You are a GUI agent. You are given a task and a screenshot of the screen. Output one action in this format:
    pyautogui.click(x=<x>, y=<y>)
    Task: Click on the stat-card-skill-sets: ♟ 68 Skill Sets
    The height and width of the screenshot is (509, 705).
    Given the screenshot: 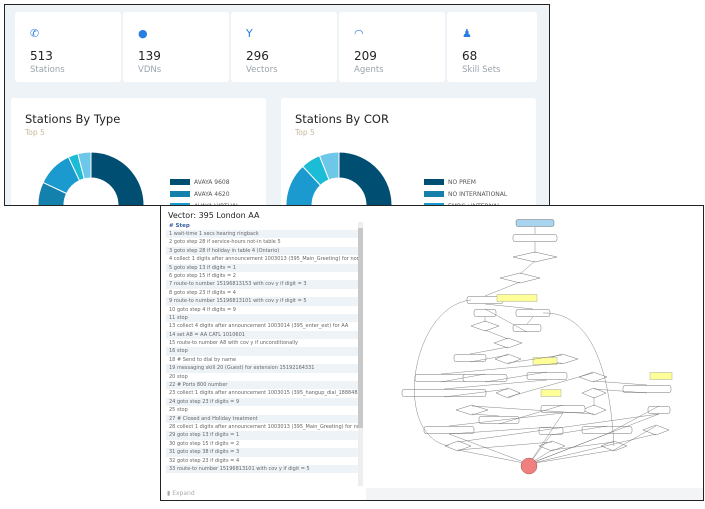 What is the action you would take?
    pyautogui.click(x=492, y=47)
    